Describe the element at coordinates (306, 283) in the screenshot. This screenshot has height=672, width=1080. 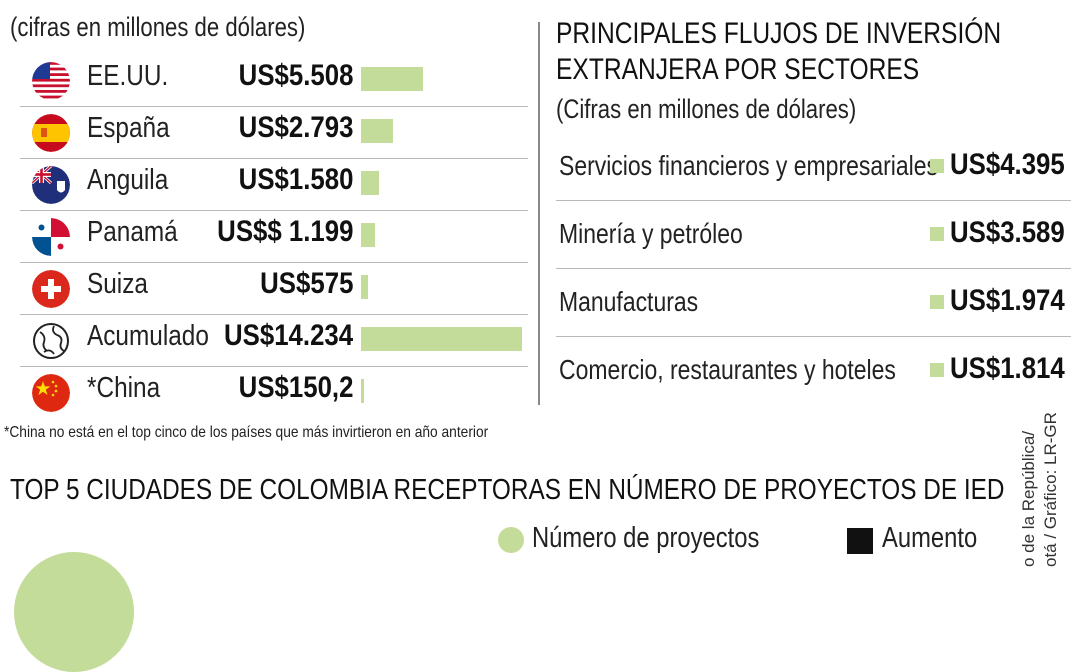
I see `value-label: US$575` at that location.